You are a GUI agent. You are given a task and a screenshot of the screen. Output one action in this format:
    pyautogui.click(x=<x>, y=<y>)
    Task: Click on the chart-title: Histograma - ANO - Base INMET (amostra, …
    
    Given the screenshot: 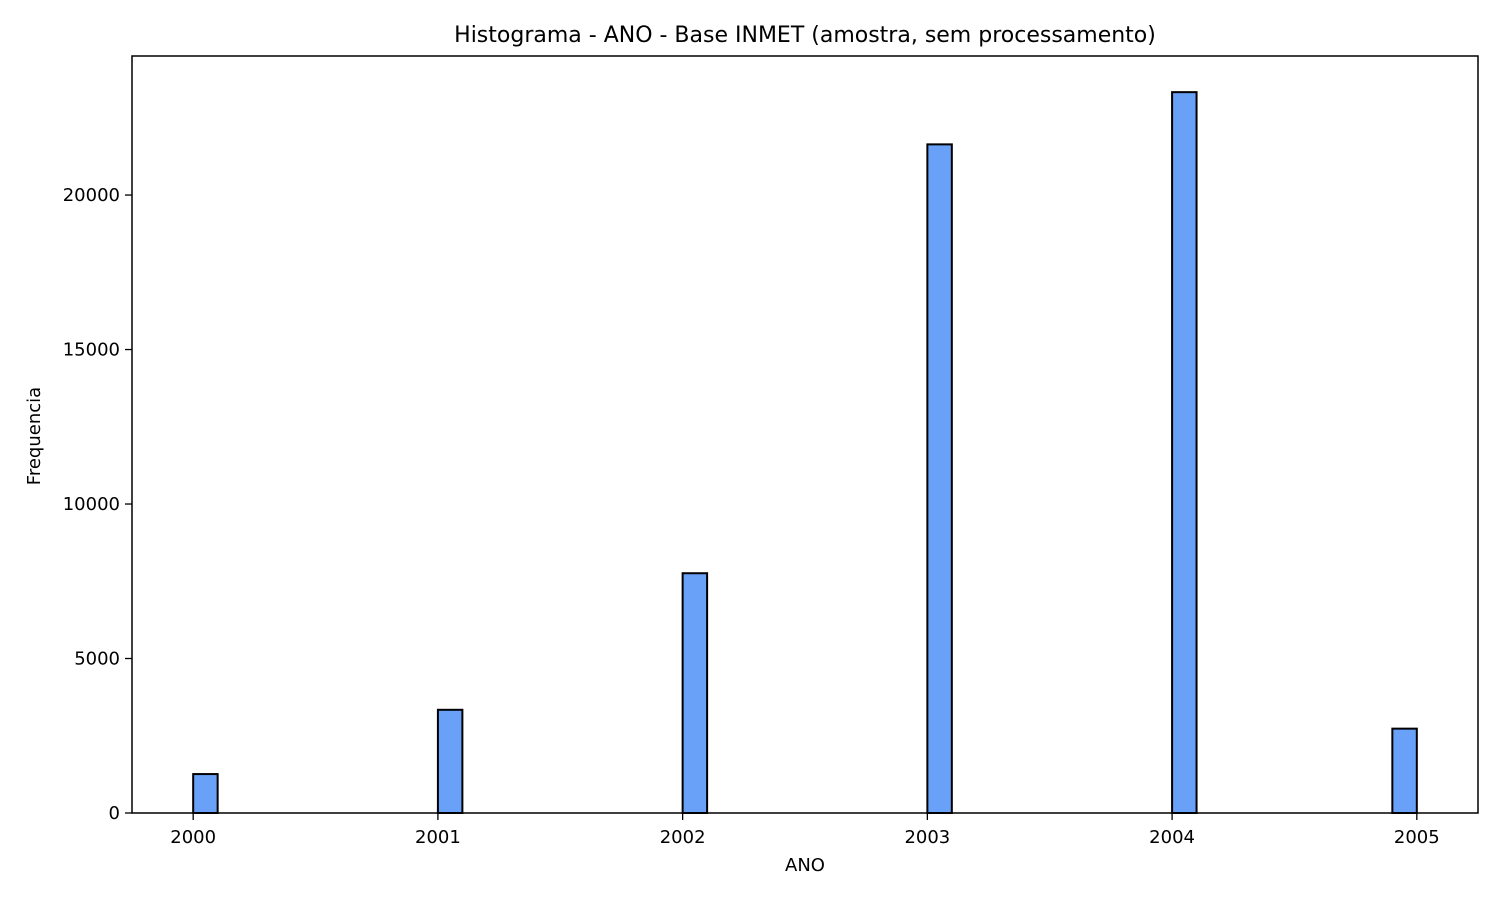 What is the action you would take?
    pyautogui.click(x=805, y=35)
    